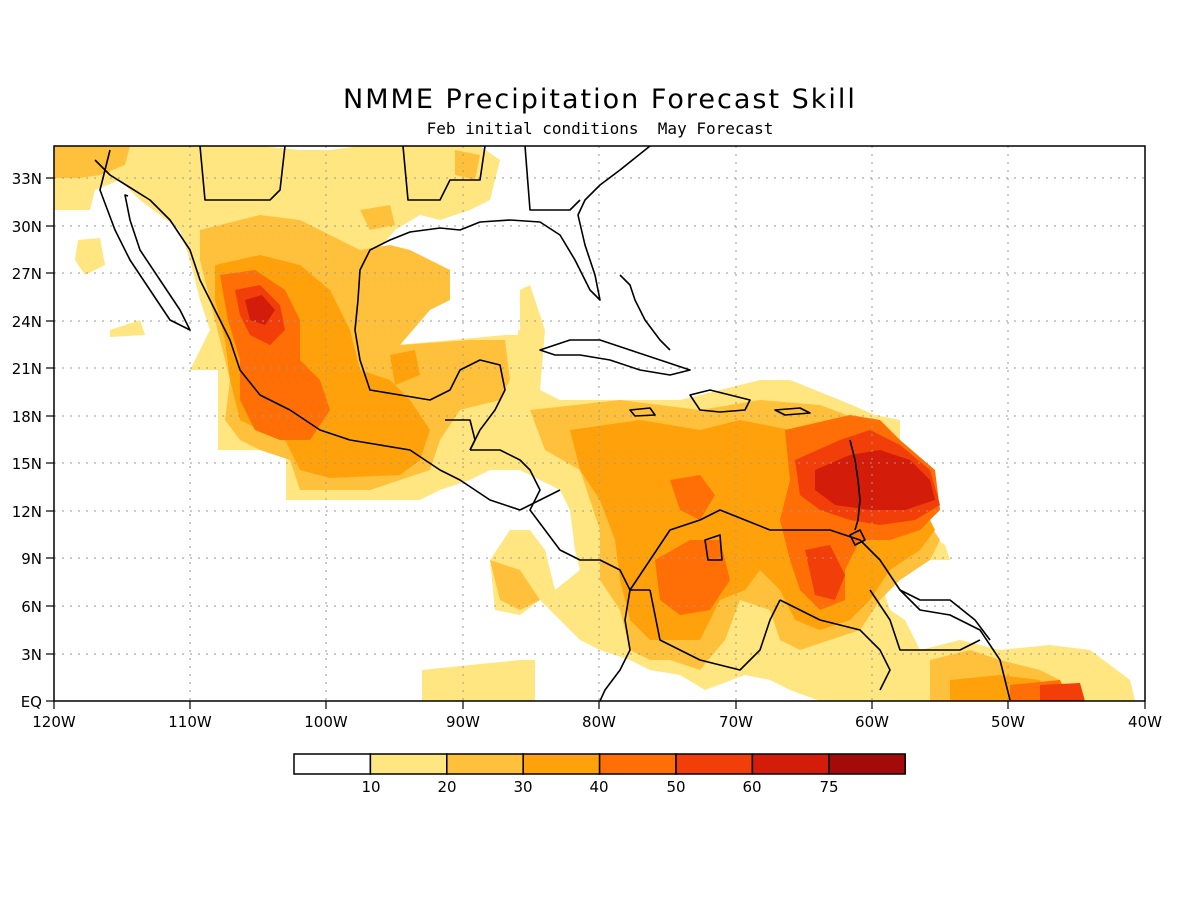 Image resolution: width=1200 pixels, height=900 pixels. Describe the element at coordinates (446, 787) in the screenshot. I see `colorbar-label-20: 20` at that location.